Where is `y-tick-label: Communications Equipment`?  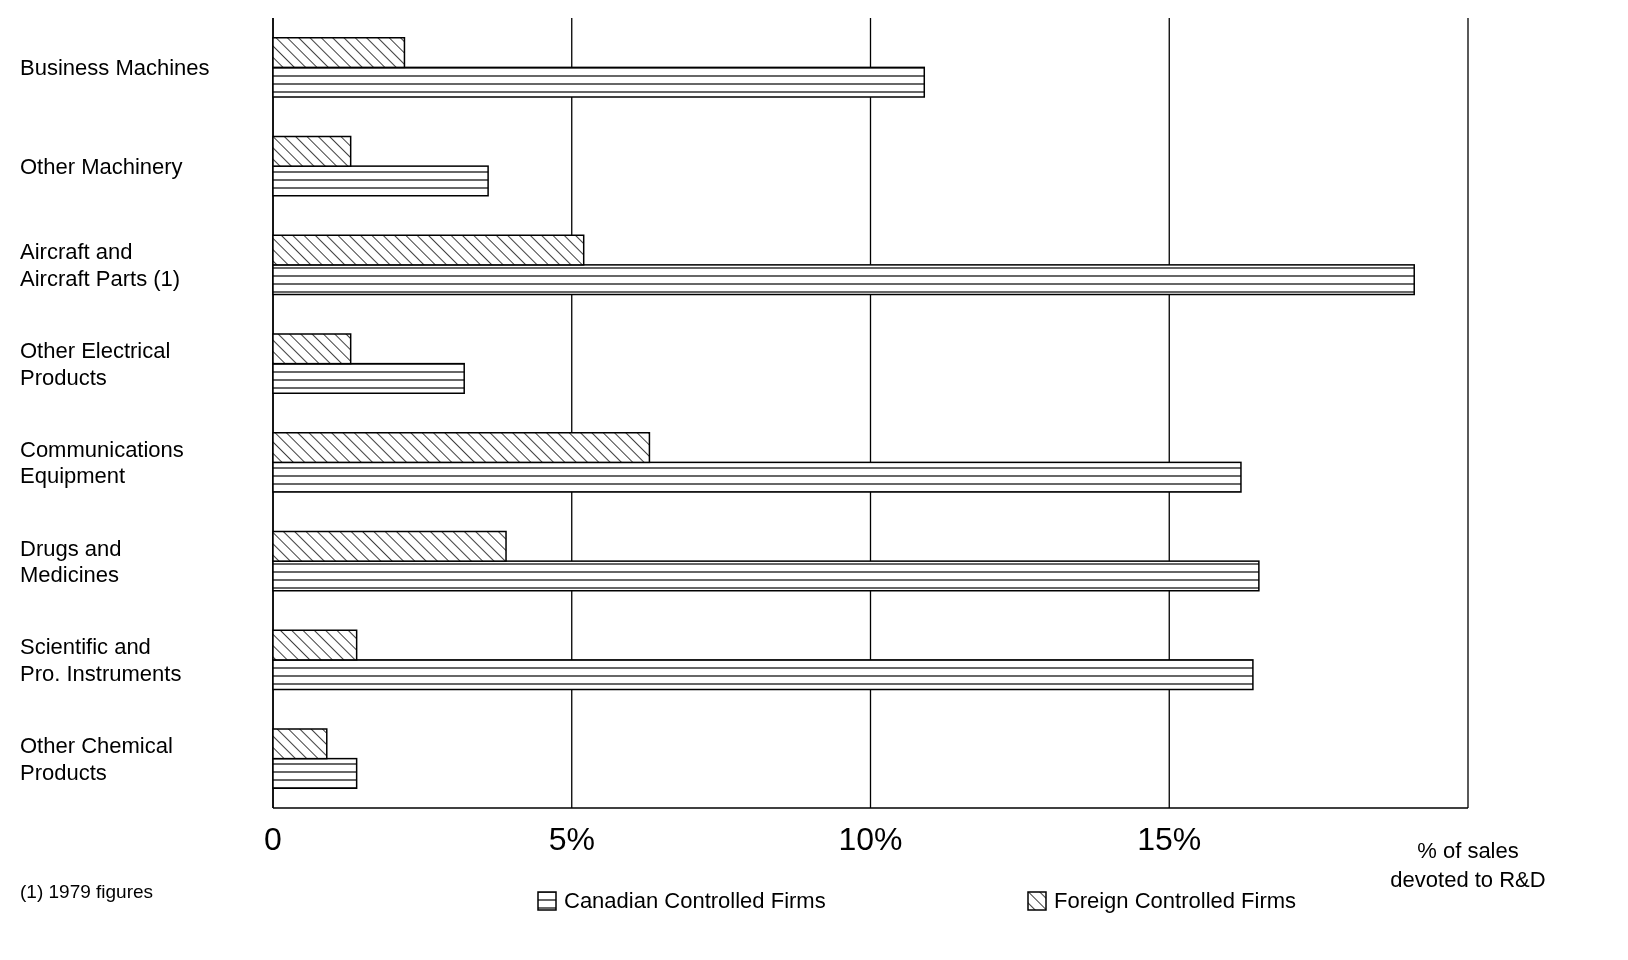
y-tick-label: Communications Equipment is located at coordinates (102, 462).